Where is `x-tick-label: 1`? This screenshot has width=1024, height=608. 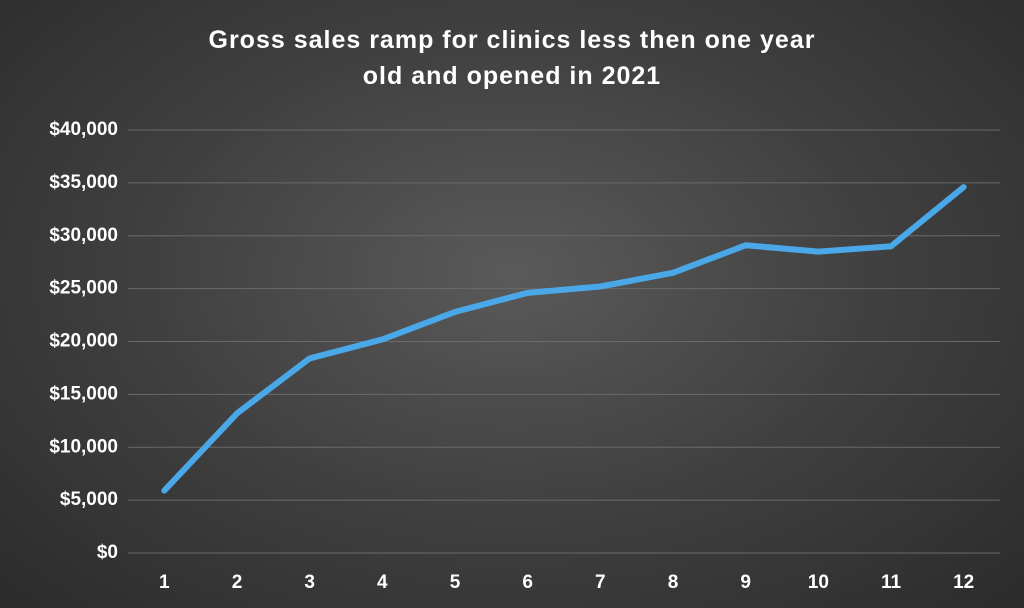
x-tick-label: 1 is located at coordinates (164, 582).